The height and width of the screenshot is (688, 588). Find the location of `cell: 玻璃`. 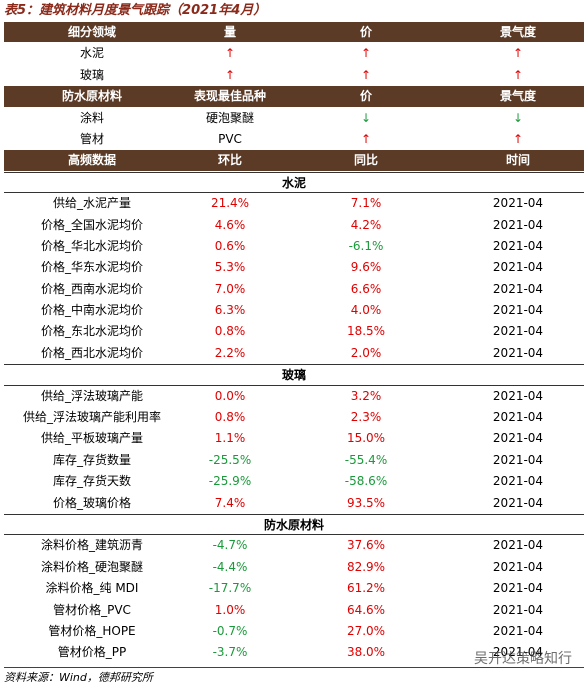

cell: 玻璃 is located at coordinates (91, 74).